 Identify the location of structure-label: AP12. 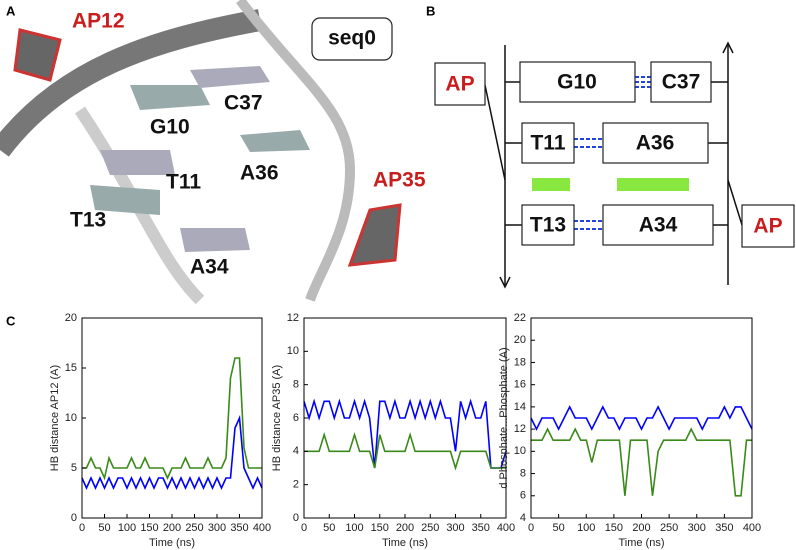
(98, 21).